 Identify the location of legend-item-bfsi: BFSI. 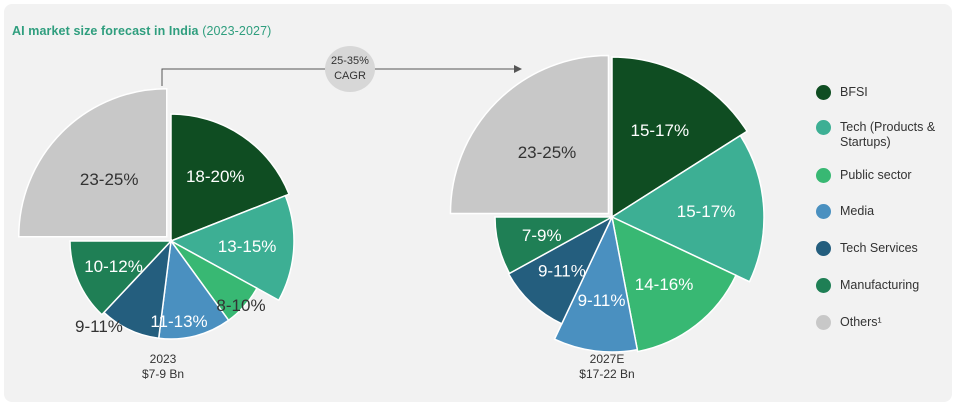
(878, 92).